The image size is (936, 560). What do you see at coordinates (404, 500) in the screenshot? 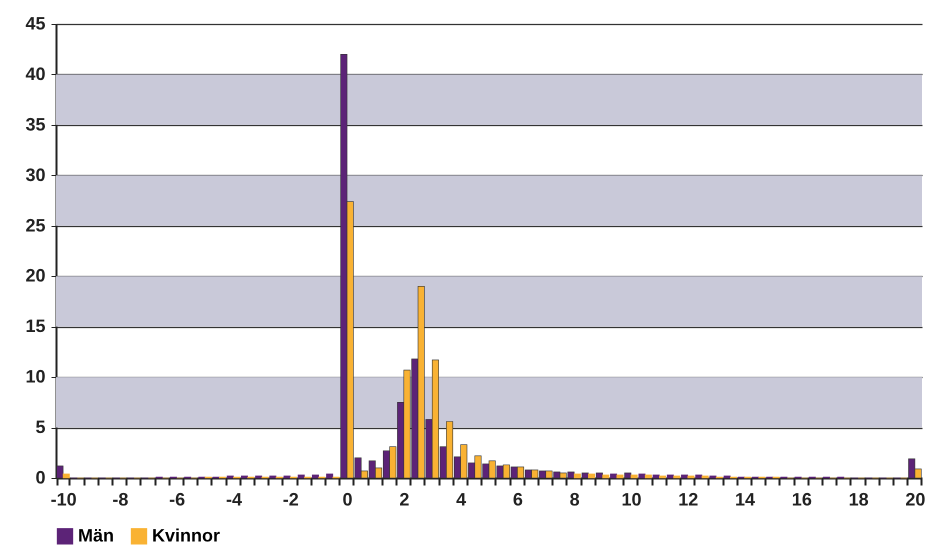
I see `x-tick-label: 2` at bounding box center [404, 500].